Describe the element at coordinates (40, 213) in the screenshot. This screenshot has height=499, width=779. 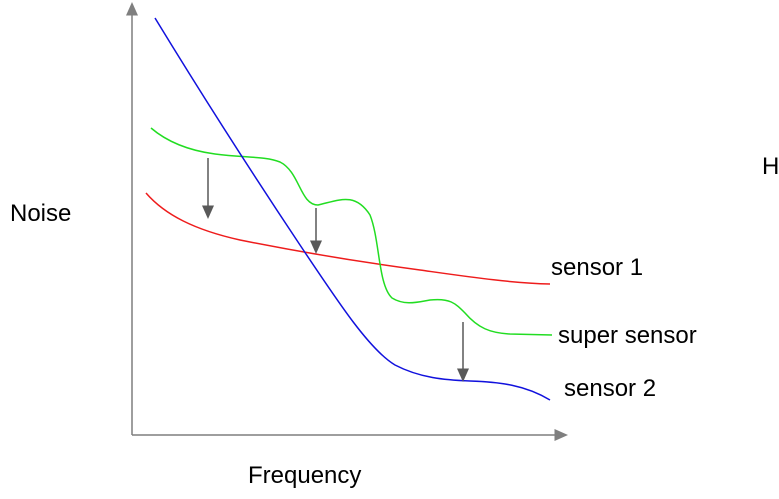
I see `y-axis-label: Noise` at that location.